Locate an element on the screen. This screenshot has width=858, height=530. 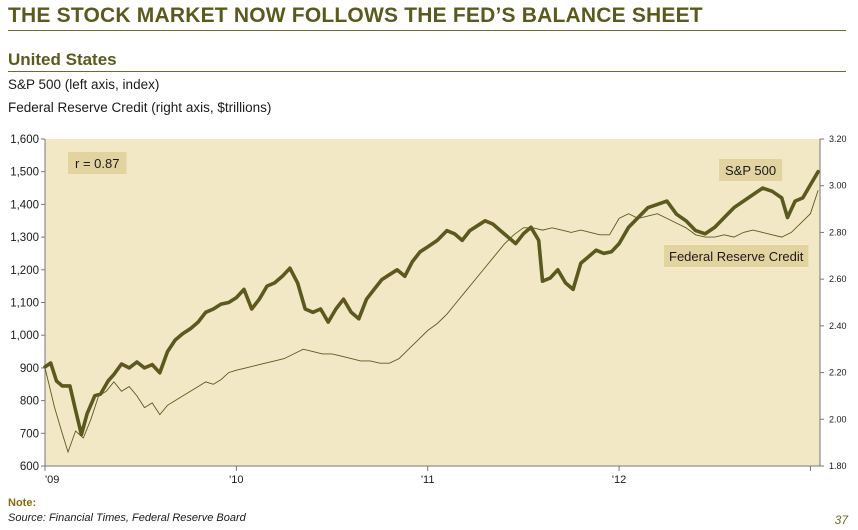
fed-series-label-text: Federal Reserve Credit is located at coordinates (736, 256).